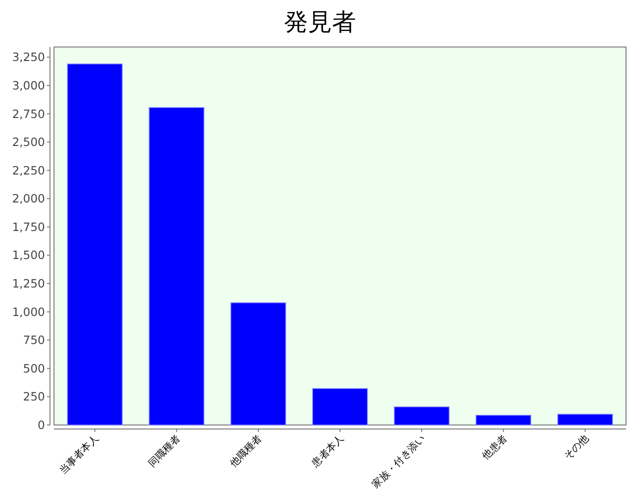 The height and width of the screenshot is (500, 640). I want to click on x-tick-label: 家族・付き添い, so click(399, 461).